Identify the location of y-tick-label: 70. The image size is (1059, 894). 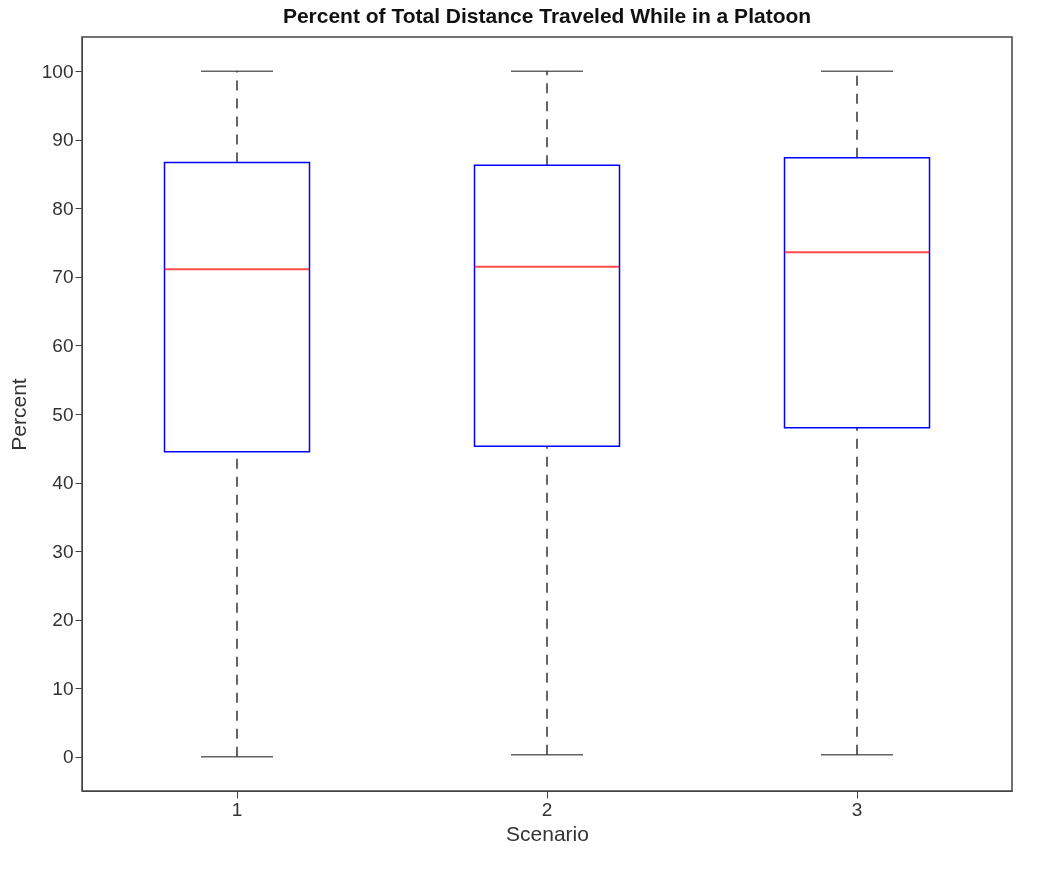
(63, 277).